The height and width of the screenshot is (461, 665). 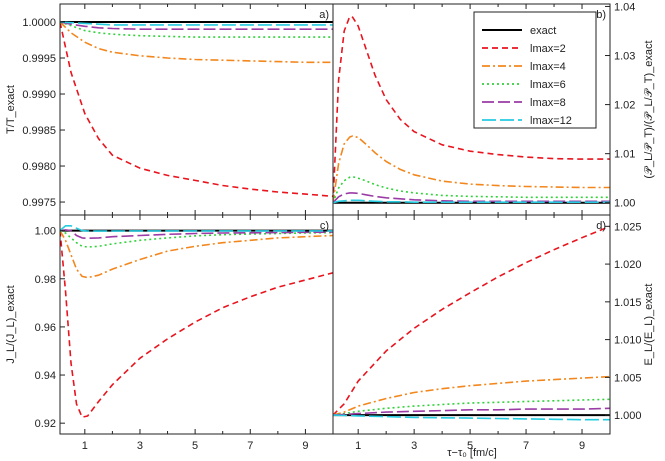 What do you see at coordinates (45, 376) in the screenshot?
I see `y-tick-label: 0.94` at bounding box center [45, 376].